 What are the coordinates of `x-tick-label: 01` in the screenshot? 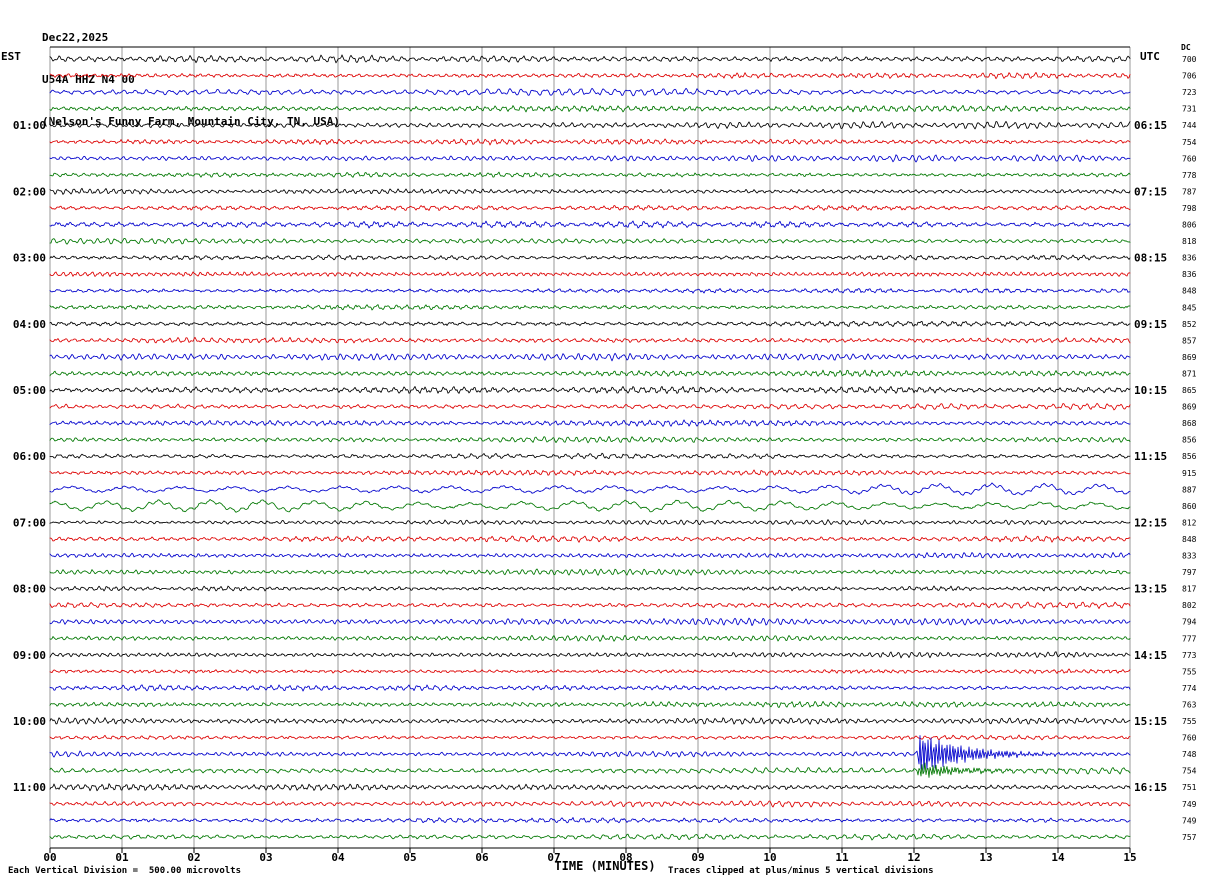 It's located at (122, 857).